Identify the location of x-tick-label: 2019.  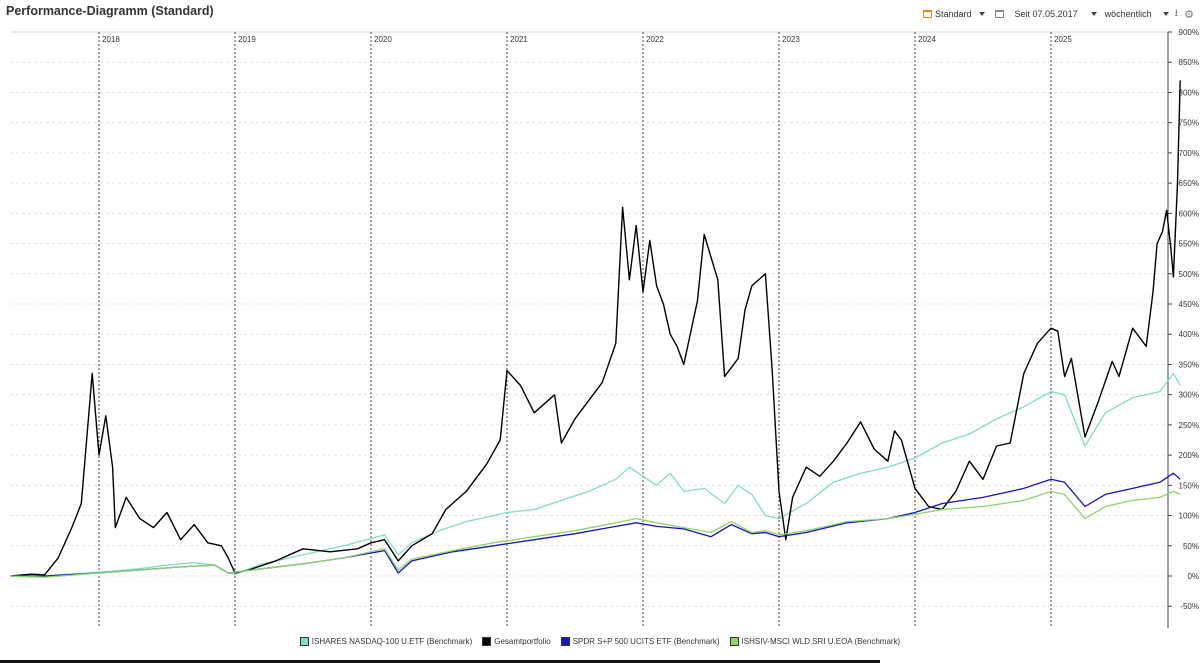
(247, 39).